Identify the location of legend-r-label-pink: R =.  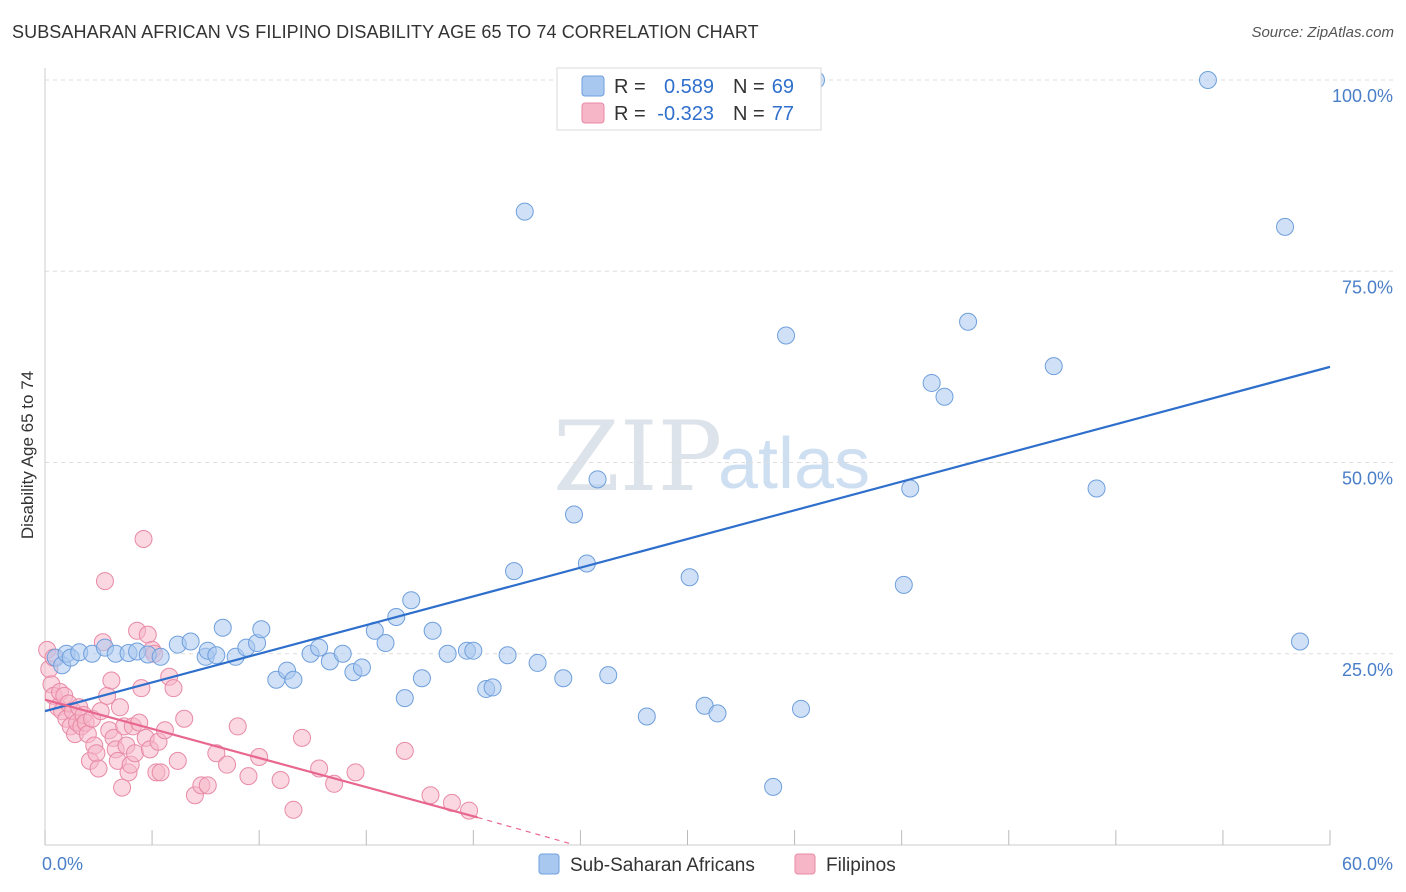
(630, 114).